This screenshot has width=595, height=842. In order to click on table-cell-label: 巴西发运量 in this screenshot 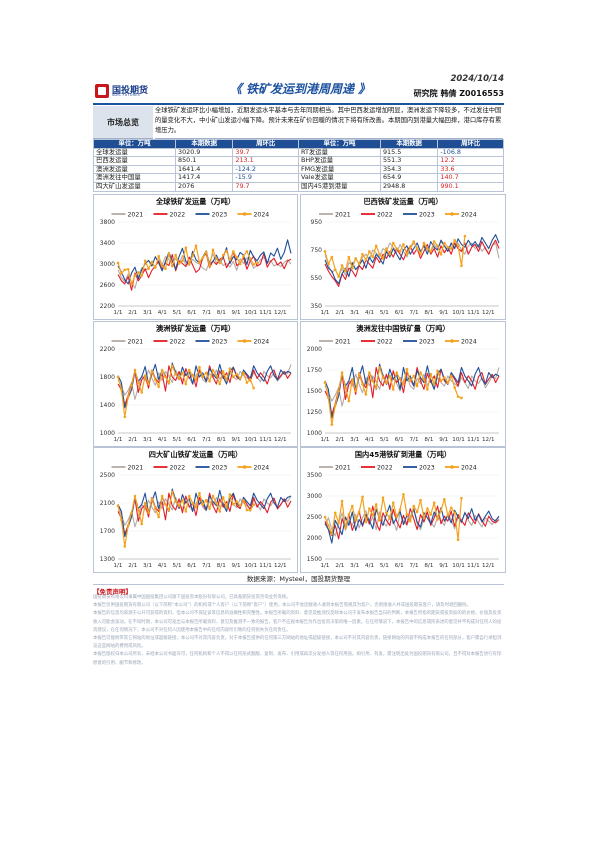, I will do `click(134, 161)`.